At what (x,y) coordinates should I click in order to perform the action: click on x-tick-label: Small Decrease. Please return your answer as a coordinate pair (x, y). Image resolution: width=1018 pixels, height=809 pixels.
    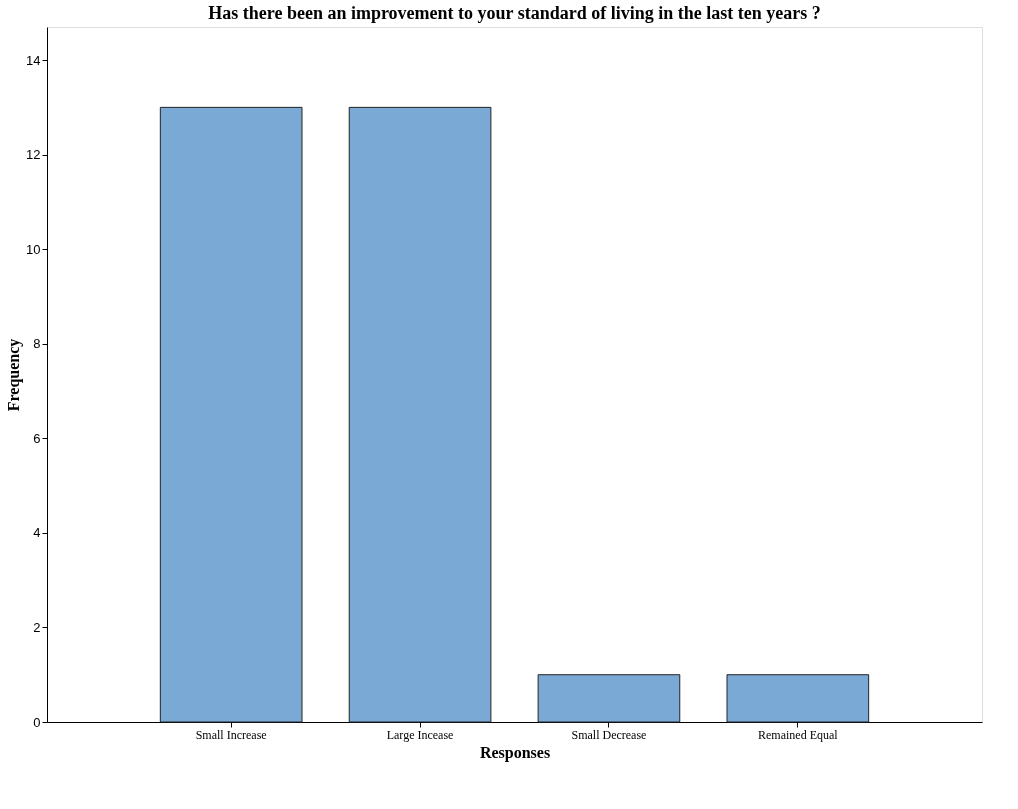
    Looking at the image, I should click on (609, 734).